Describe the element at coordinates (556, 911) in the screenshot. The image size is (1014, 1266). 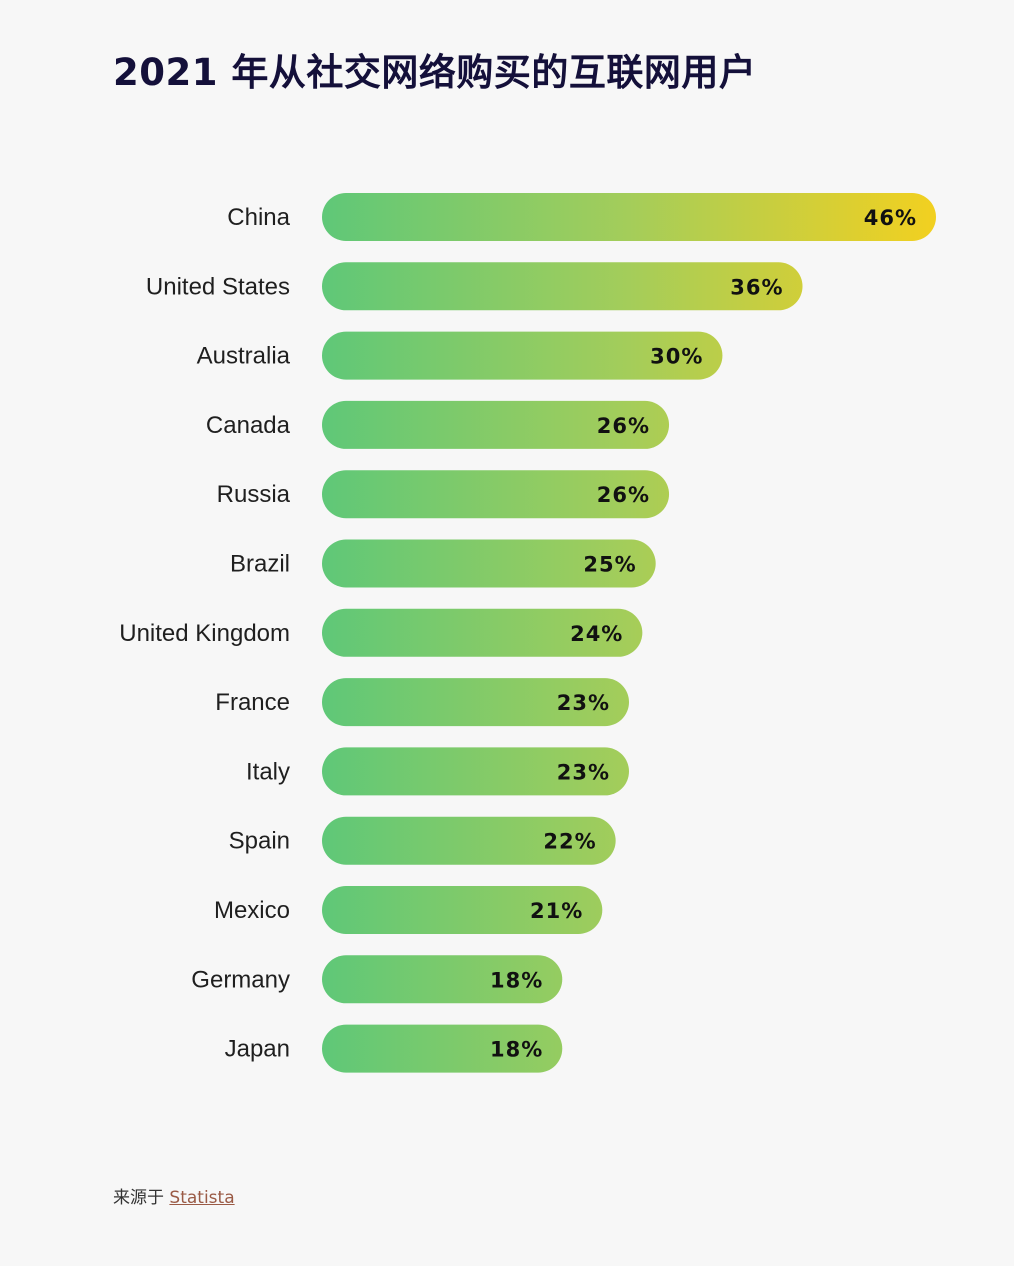
I see `value-label: 21%` at that location.